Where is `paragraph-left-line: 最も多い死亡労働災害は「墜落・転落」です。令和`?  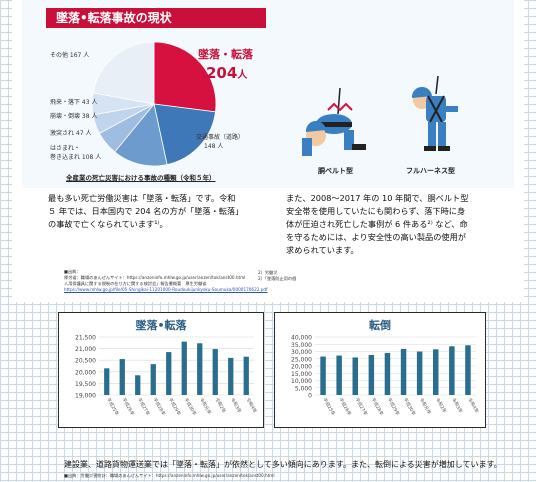 paragraph-left-line: 最も多い死亡労働災害は「墜落・転落」です。令和 is located at coordinates (142, 198).